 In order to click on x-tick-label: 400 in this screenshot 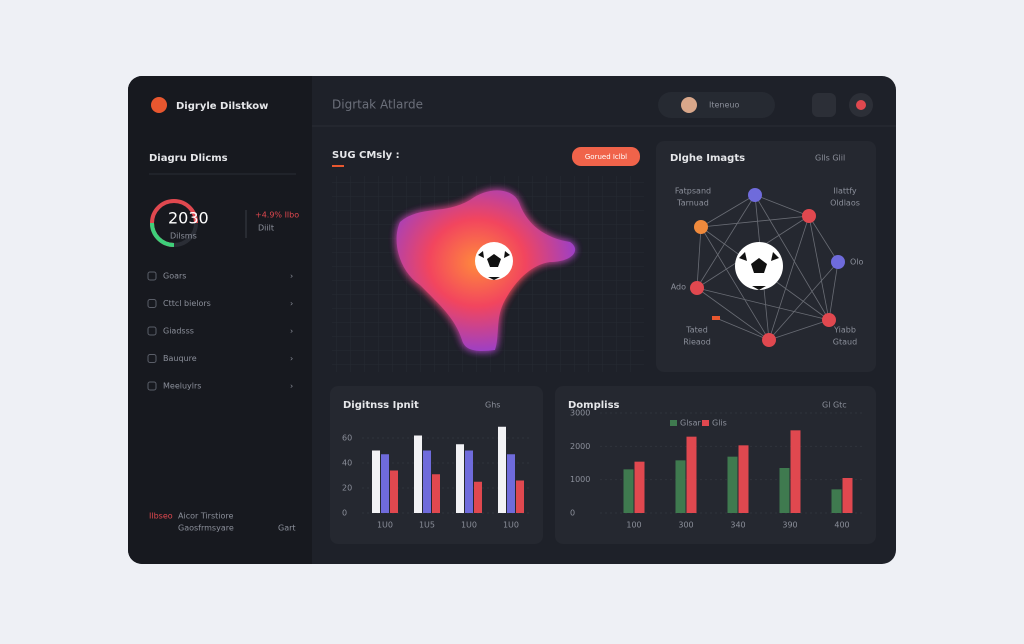, I will do `click(841, 525)`.